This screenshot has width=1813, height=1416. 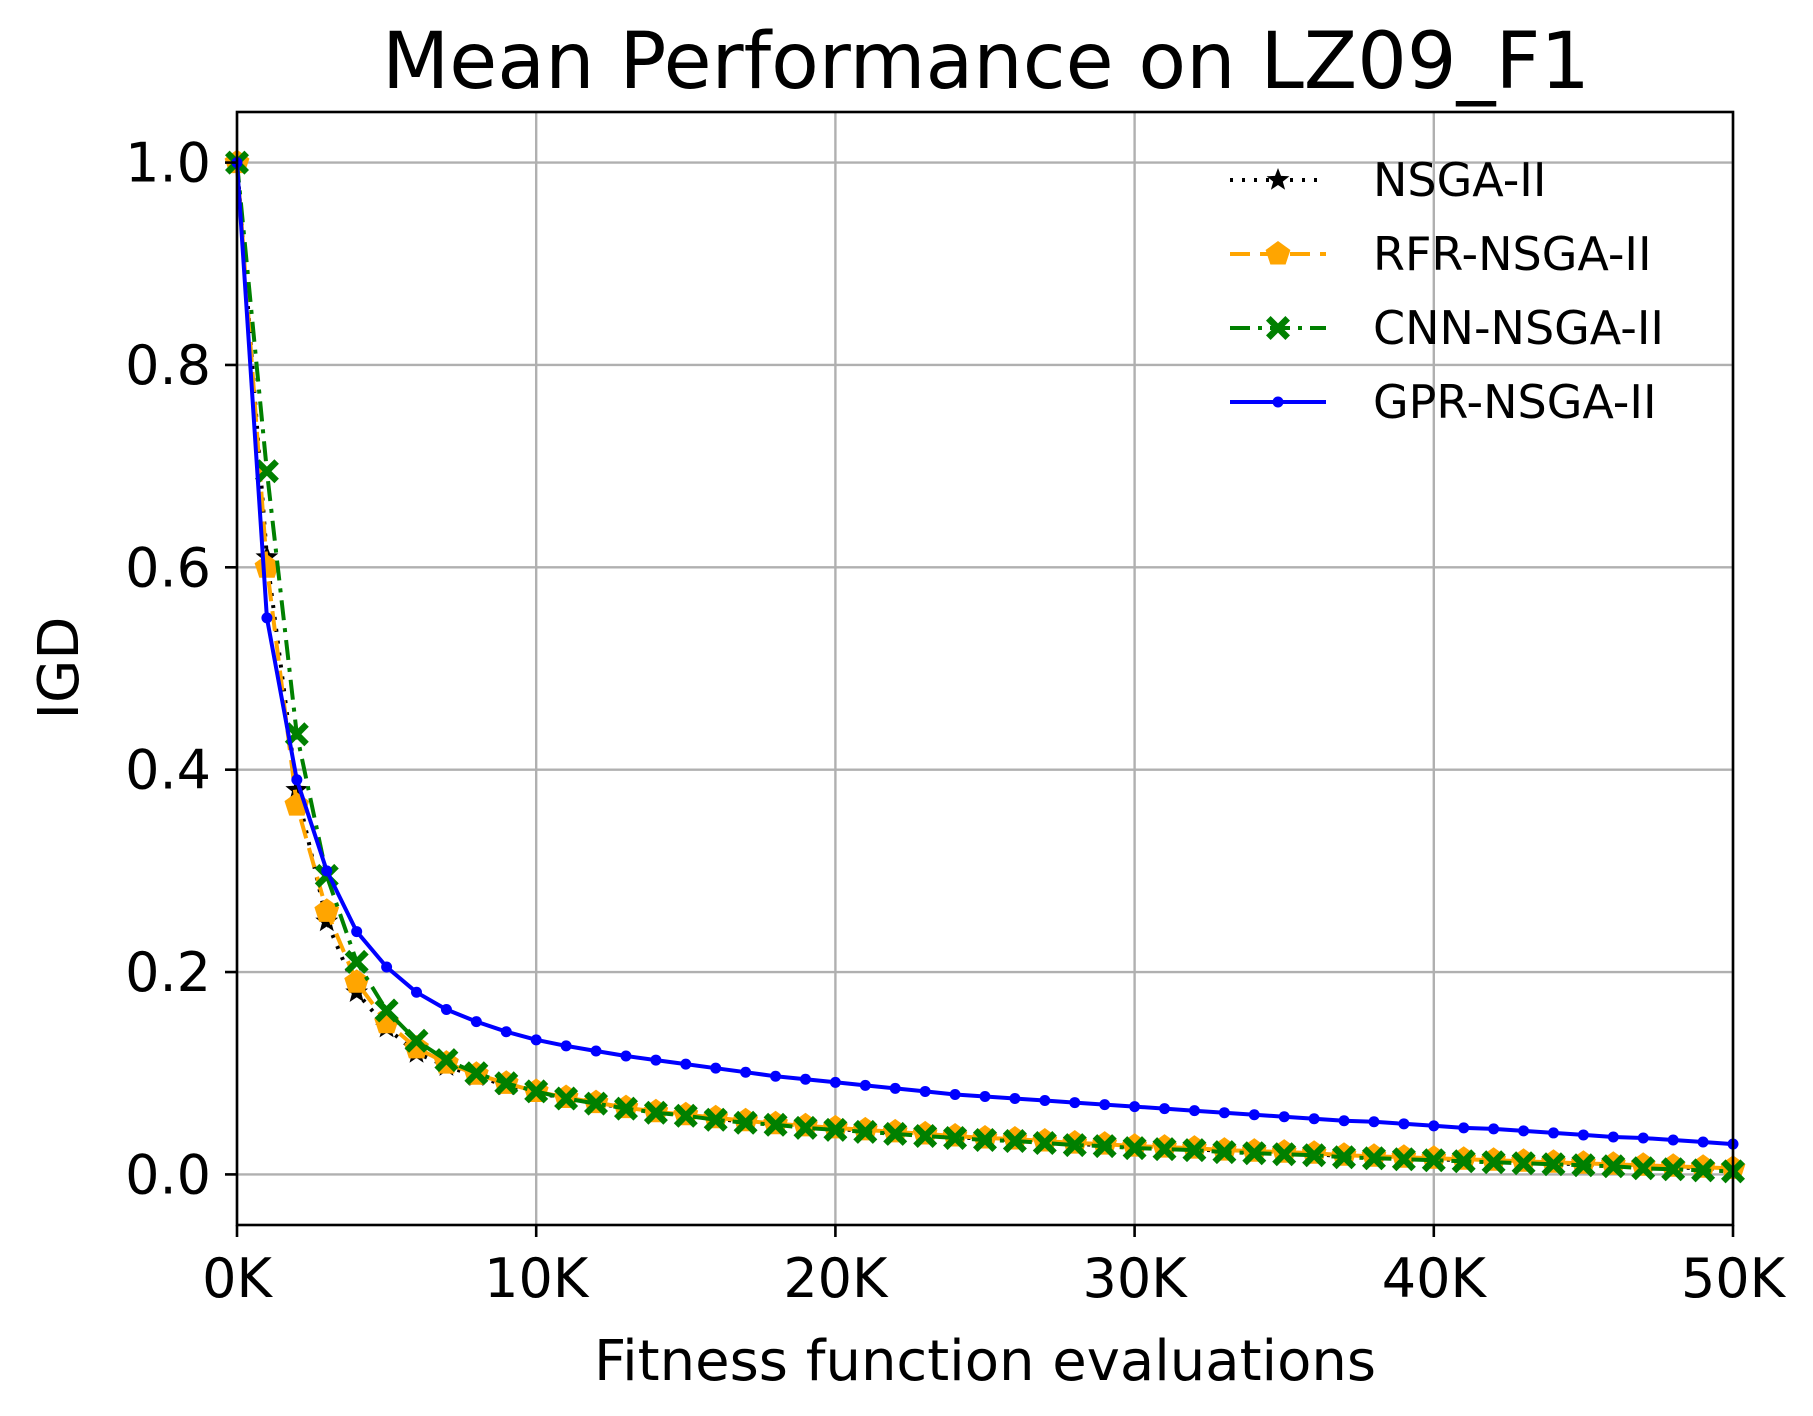 What do you see at coordinates (994, 1267) in the screenshot?
I see `x-axis: 0K 10K 20K 30K 40K 50K` at bounding box center [994, 1267].